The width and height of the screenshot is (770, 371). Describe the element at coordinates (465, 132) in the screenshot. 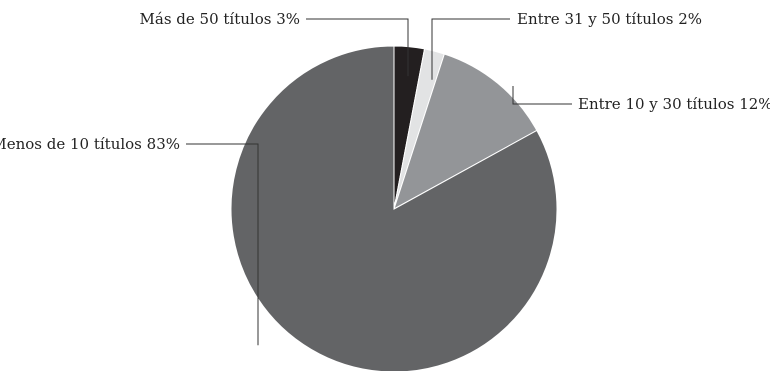

I see `pie-slice` at that location.